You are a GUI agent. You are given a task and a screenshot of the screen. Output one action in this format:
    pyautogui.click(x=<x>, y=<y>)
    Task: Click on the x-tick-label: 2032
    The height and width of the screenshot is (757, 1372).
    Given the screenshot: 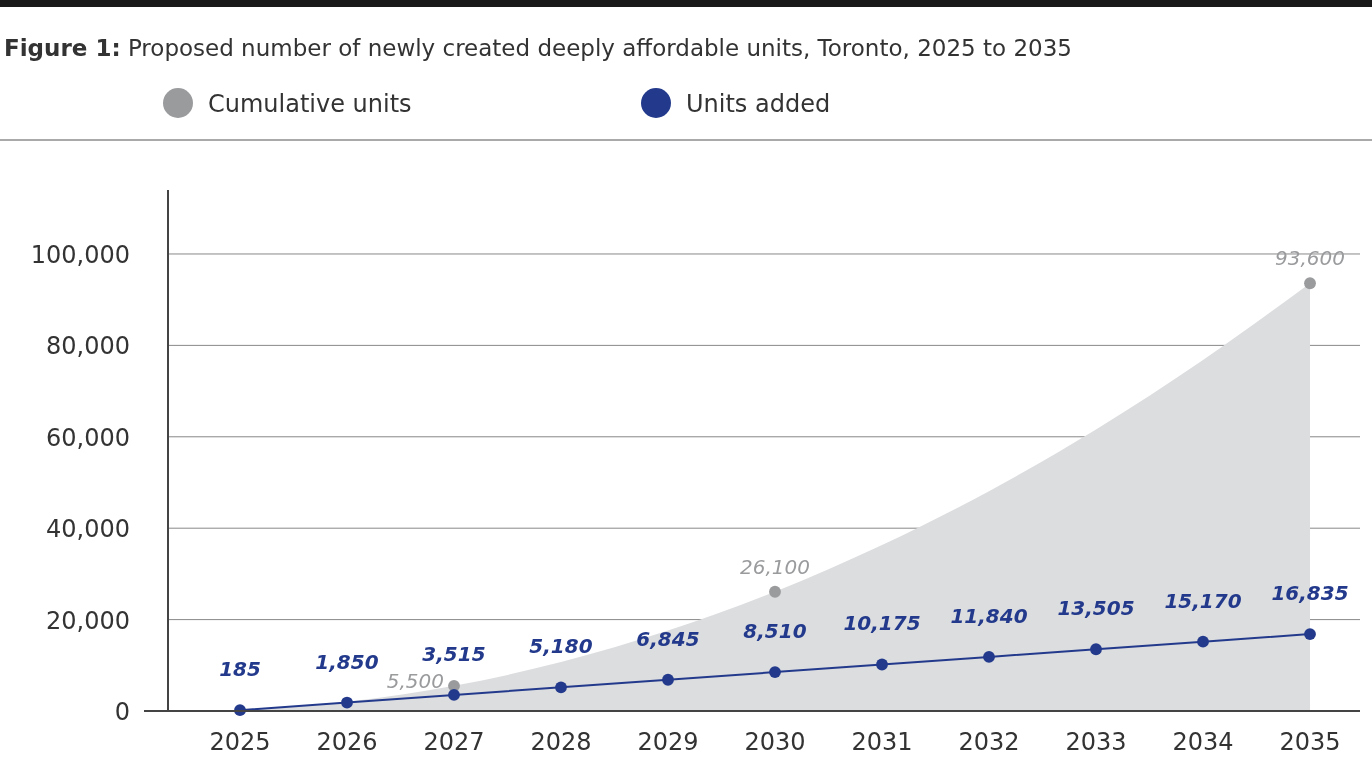 What is the action you would take?
    pyautogui.click(x=989, y=742)
    